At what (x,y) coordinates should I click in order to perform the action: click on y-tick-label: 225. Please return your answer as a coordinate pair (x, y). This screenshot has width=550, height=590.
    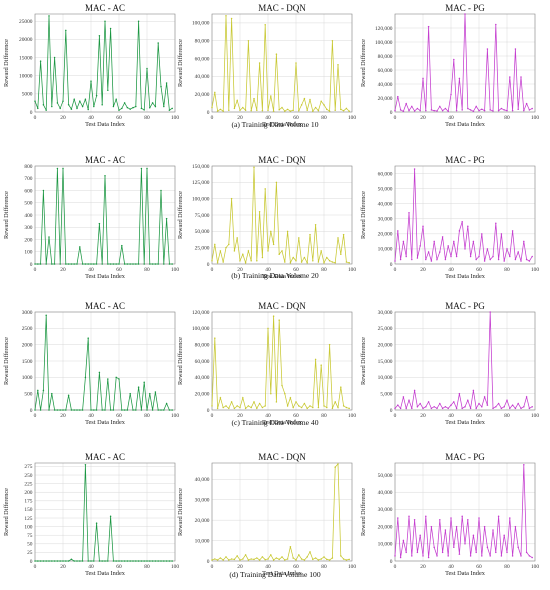
    Looking at the image, I should click on (28, 484).